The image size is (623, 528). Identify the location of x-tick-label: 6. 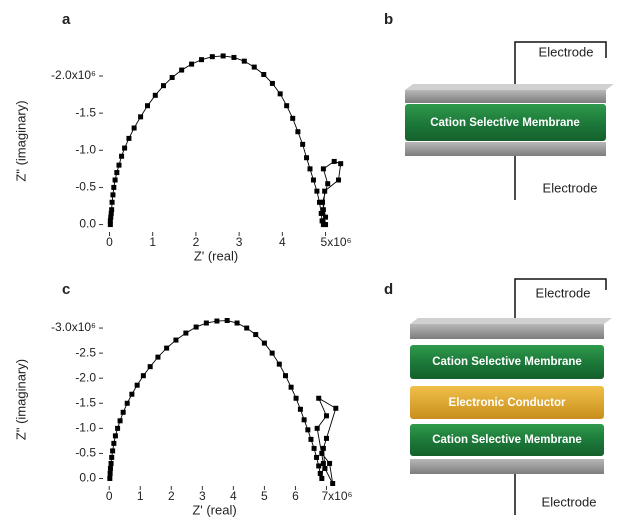
(295, 496).